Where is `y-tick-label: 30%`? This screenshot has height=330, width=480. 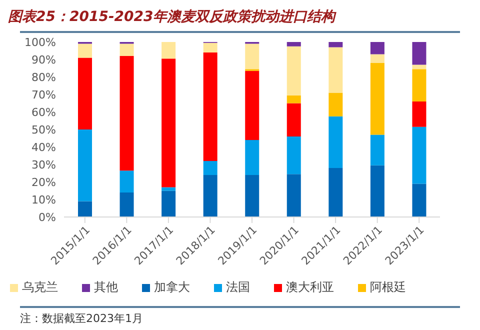
y-tick-label: 30% is located at coordinates (44, 165).